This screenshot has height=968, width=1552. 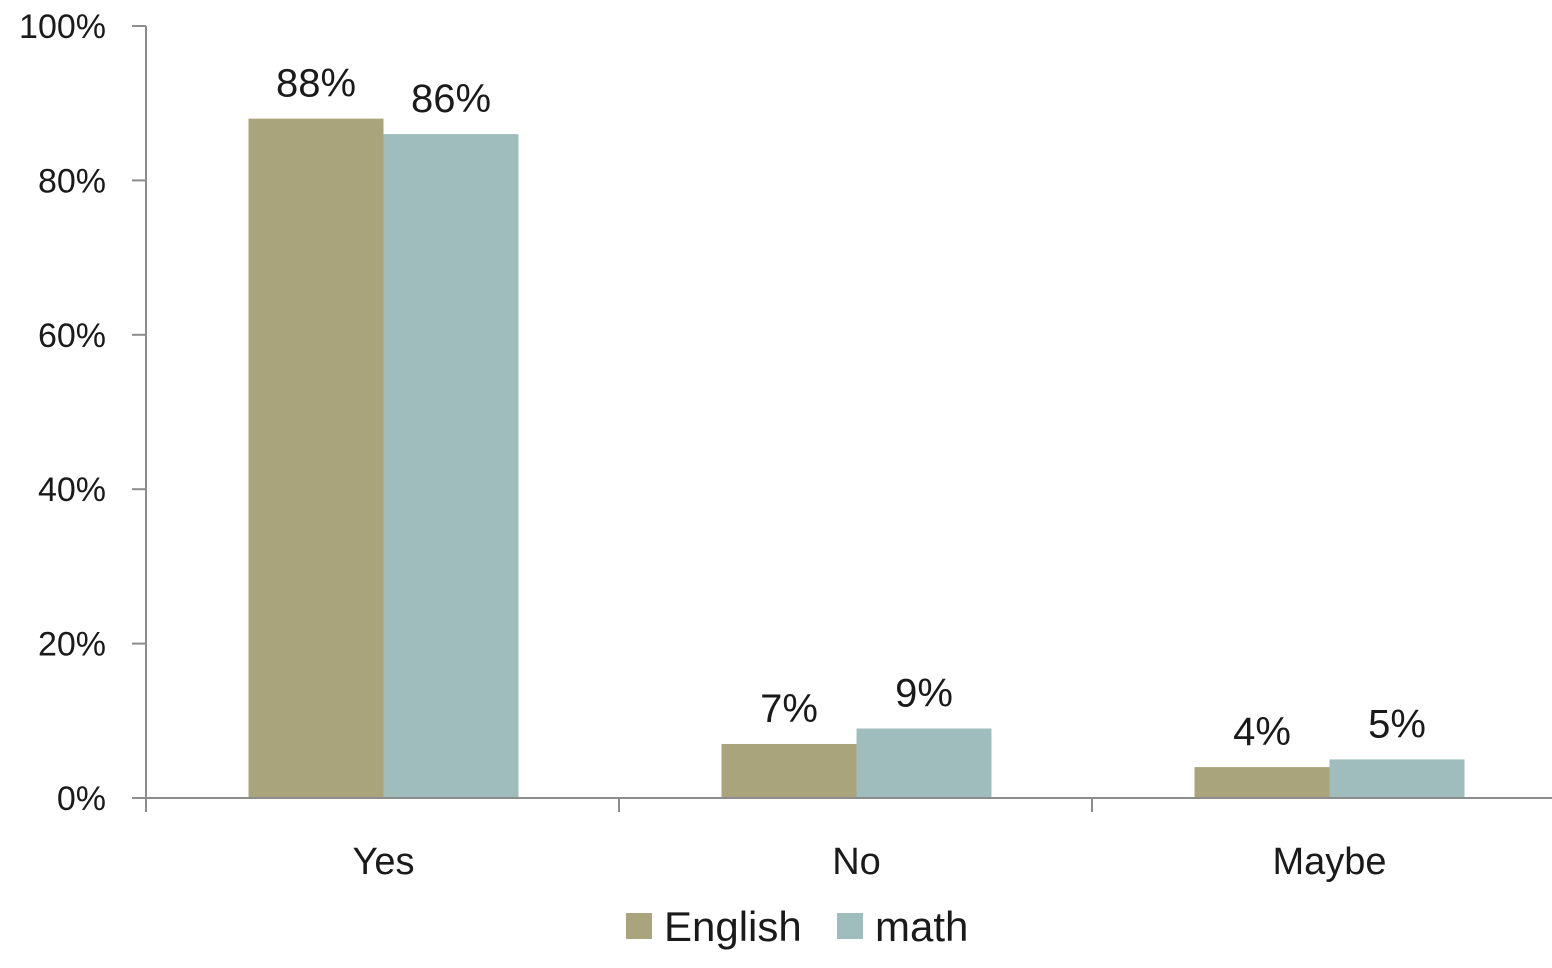 I want to click on bar-math-maybe, so click(x=1397, y=778).